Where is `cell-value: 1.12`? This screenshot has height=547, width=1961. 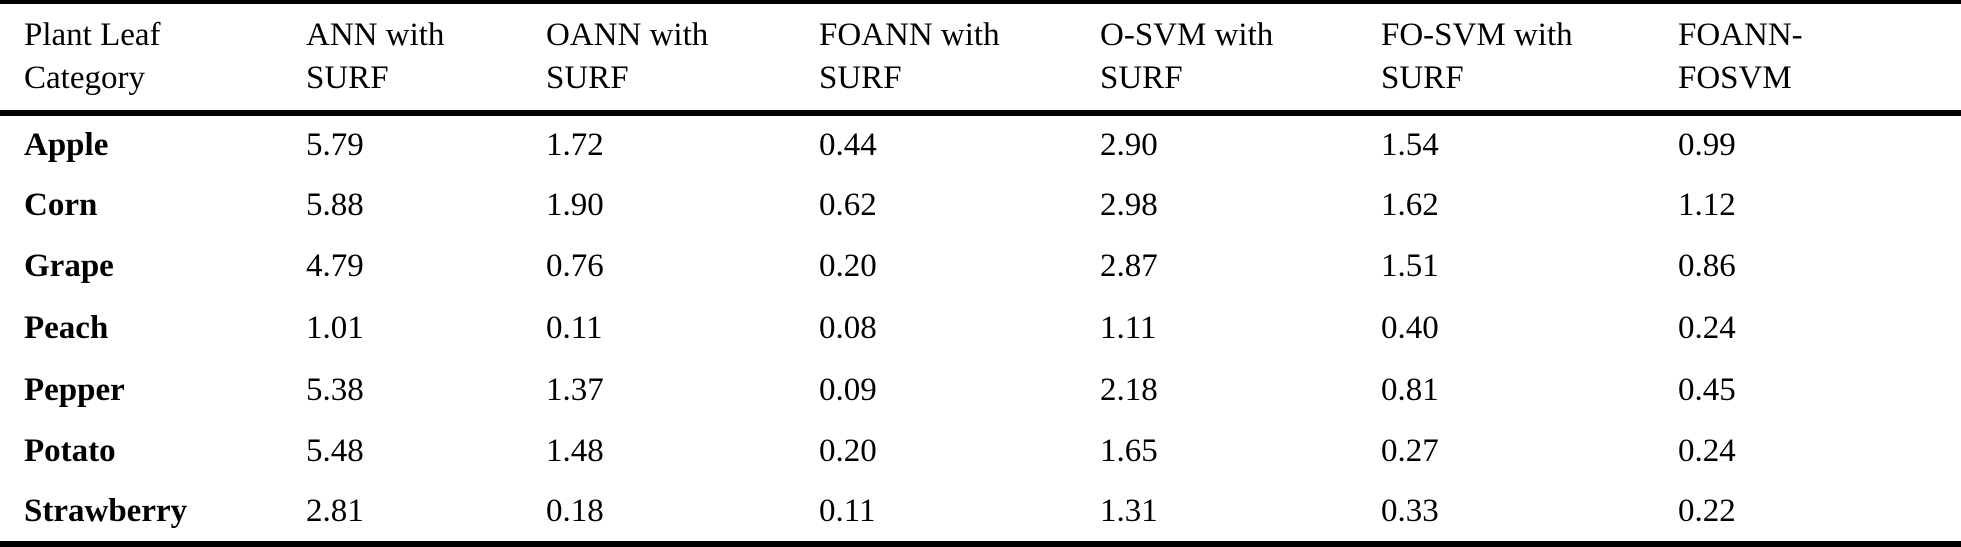 cell-value: 1.12 is located at coordinates (1707, 204).